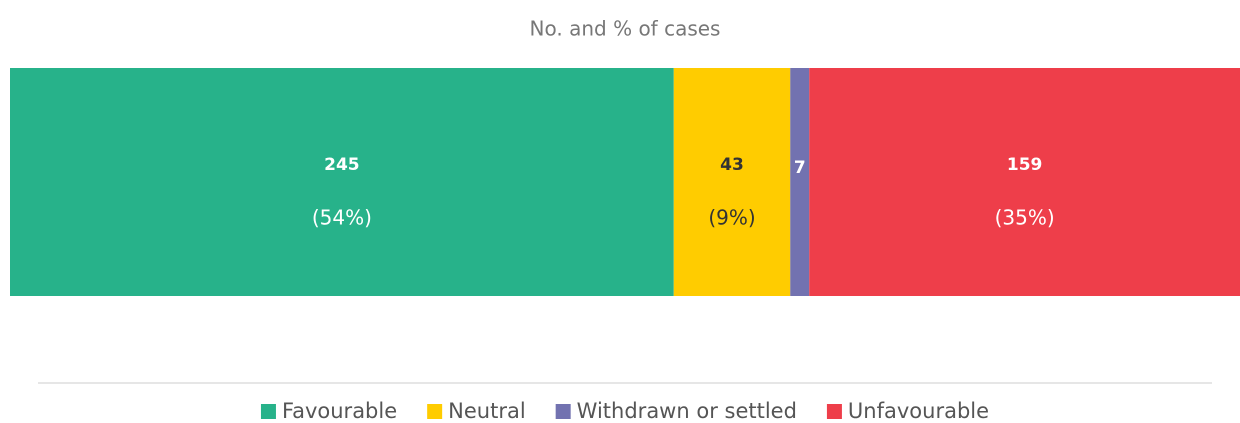  Describe the element at coordinates (918, 411) in the screenshot. I see `legend-label: Unfavourable` at that location.